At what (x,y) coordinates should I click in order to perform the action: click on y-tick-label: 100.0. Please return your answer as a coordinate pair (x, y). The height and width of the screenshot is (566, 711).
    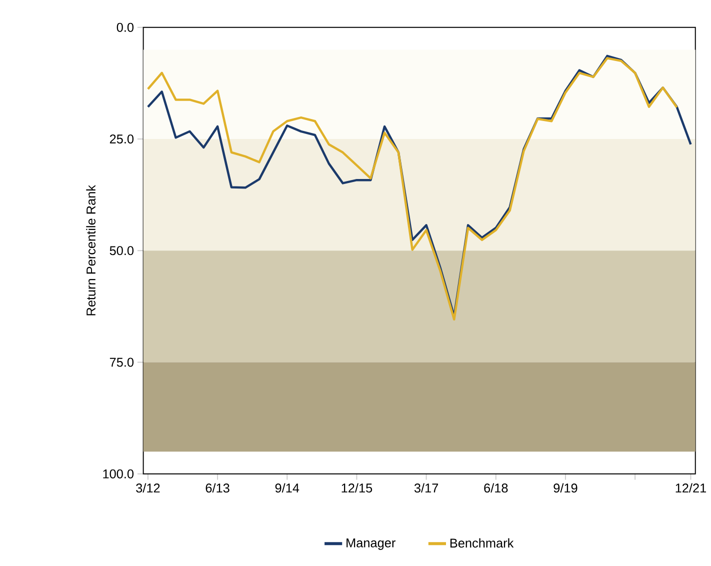
    Looking at the image, I should click on (118, 474).